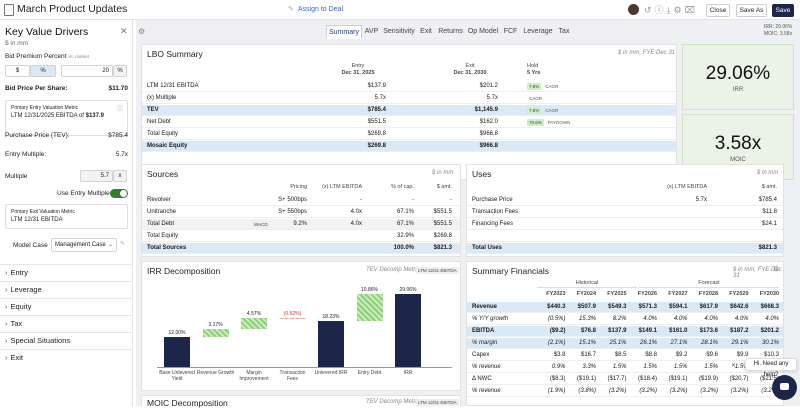 This screenshot has width=800, height=408. What do you see at coordinates (57, 116) in the screenshot?
I see `entry-metric-line: LTM 12/31/2025 EBITDA of $137.9` at bounding box center [57, 116].